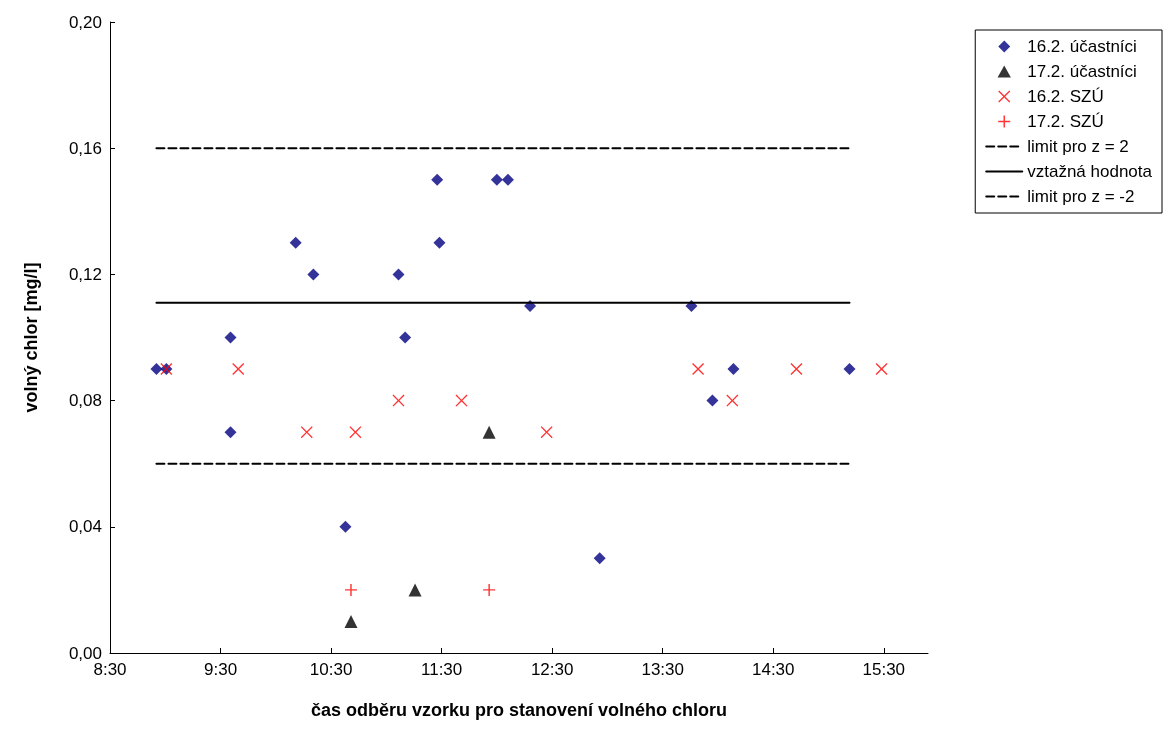 This screenshot has width=1168, height=745. What do you see at coordinates (1090, 171) in the screenshot?
I see `legend-label: vztažná hodnota` at bounding box center [1090, 171].